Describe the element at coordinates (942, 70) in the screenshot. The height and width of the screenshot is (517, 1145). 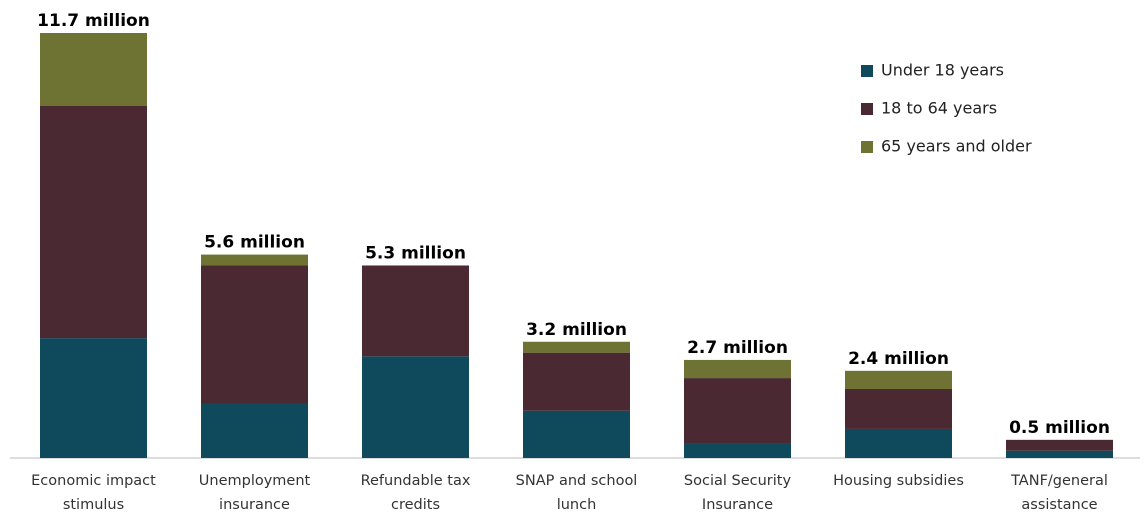
I see `legend-label: Under 18 years` at that location.